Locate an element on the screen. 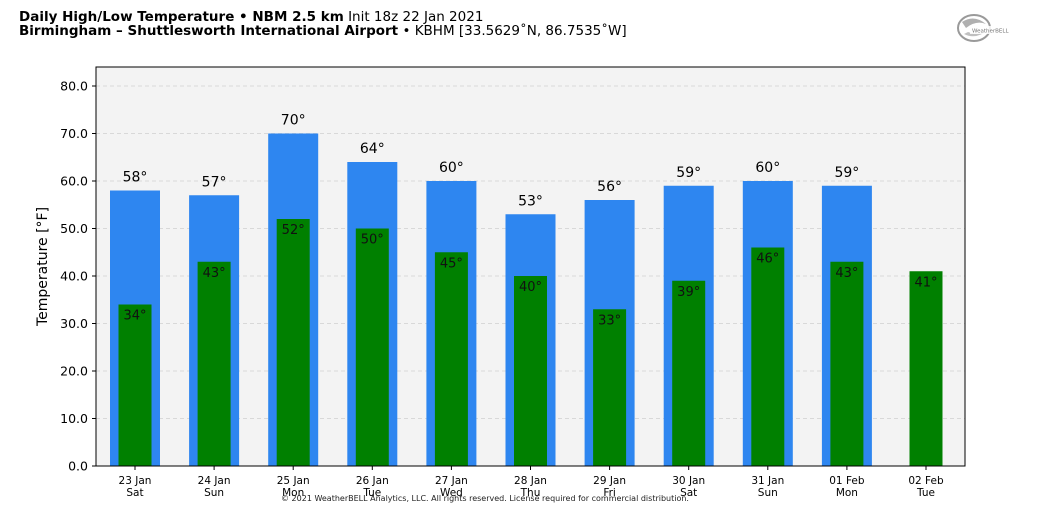 Image resolution: width=1040 pixels, height=516 pixels. station-info: • KBHM [33.5629˚N, 86.7535˚W] is located at coordinates (514, 31).